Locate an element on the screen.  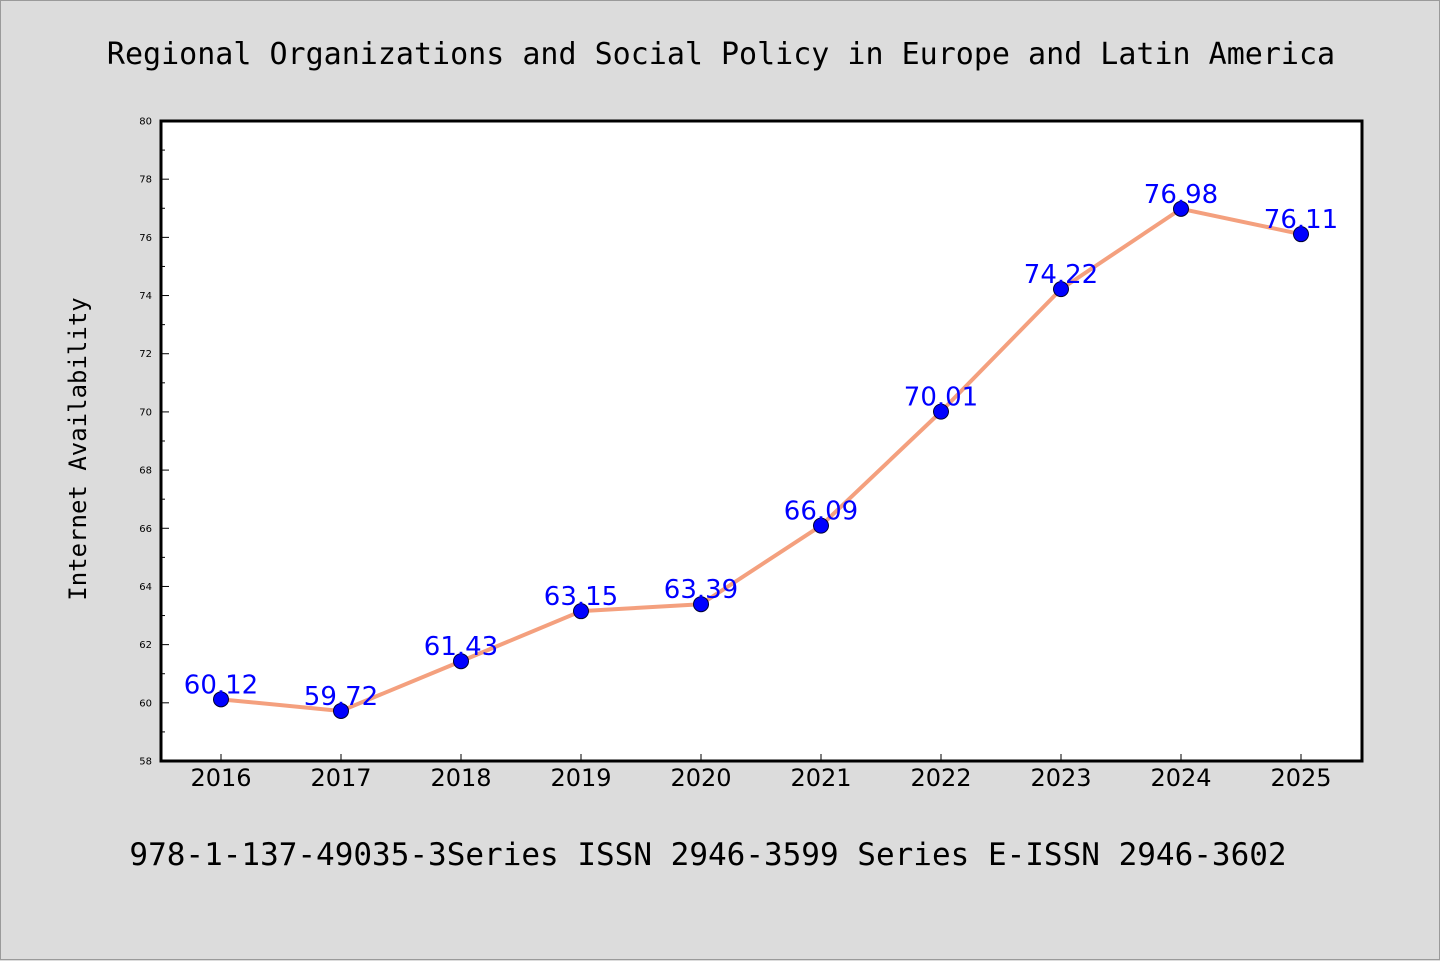
x-tick-label: 2024 is located at coordinates (1180, 778).